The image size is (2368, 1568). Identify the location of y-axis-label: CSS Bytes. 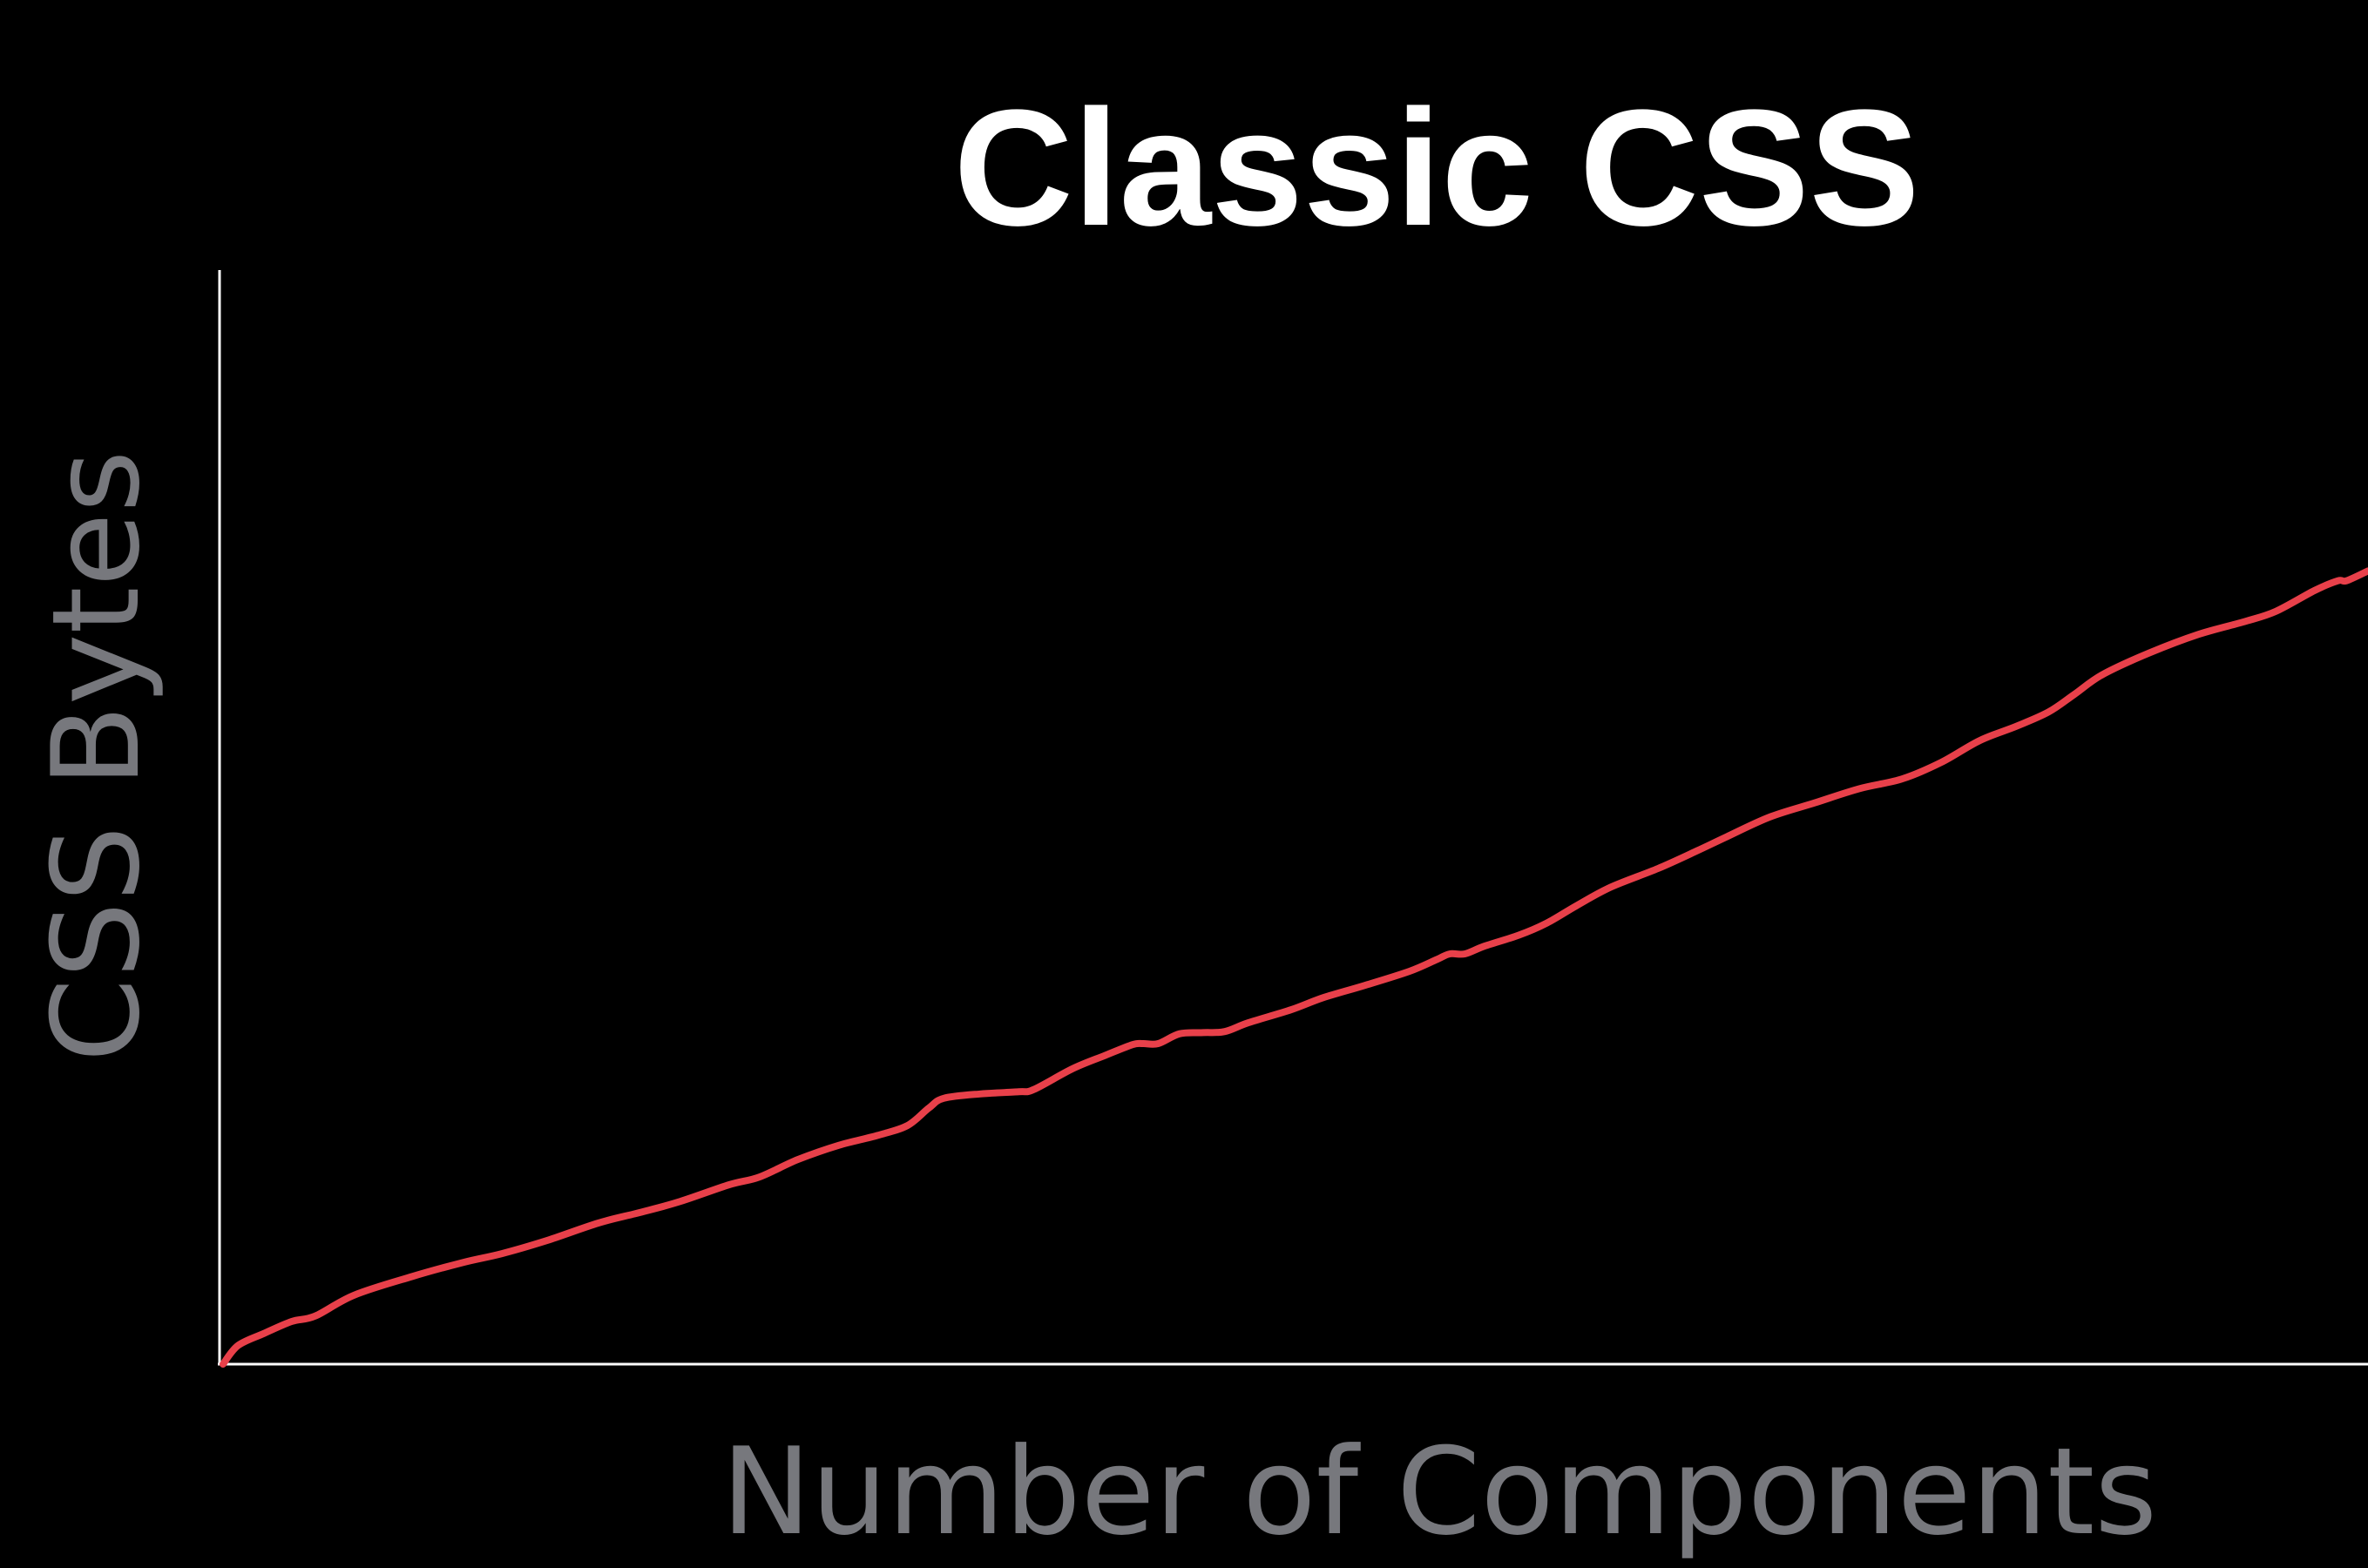
(96, 756).